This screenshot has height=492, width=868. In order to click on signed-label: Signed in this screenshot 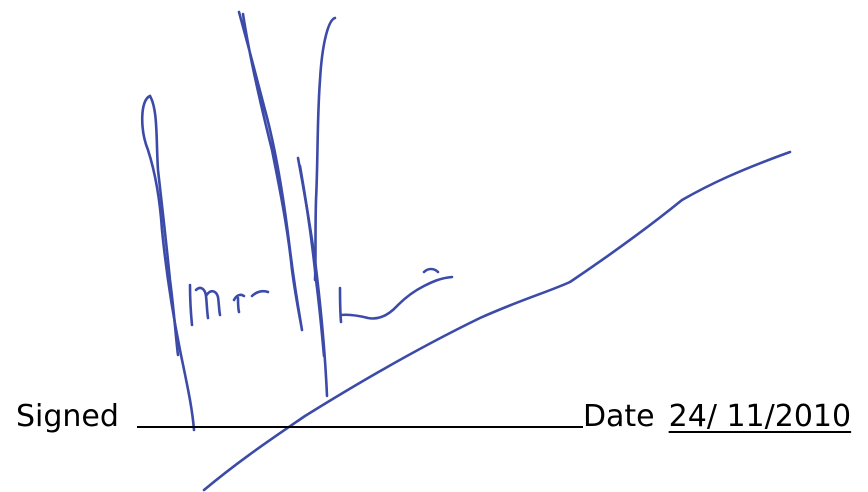, I will do `click(67, 416)`.